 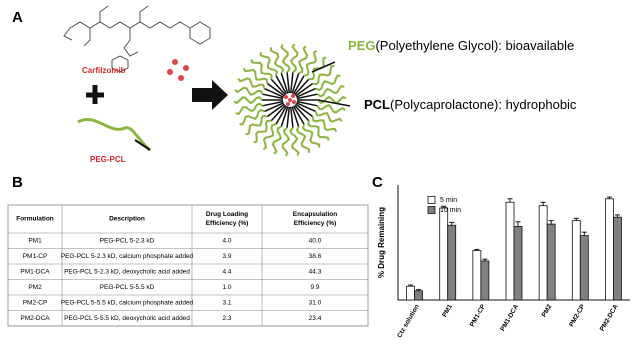 I want to click on pointer, so click(x=323, y=67).